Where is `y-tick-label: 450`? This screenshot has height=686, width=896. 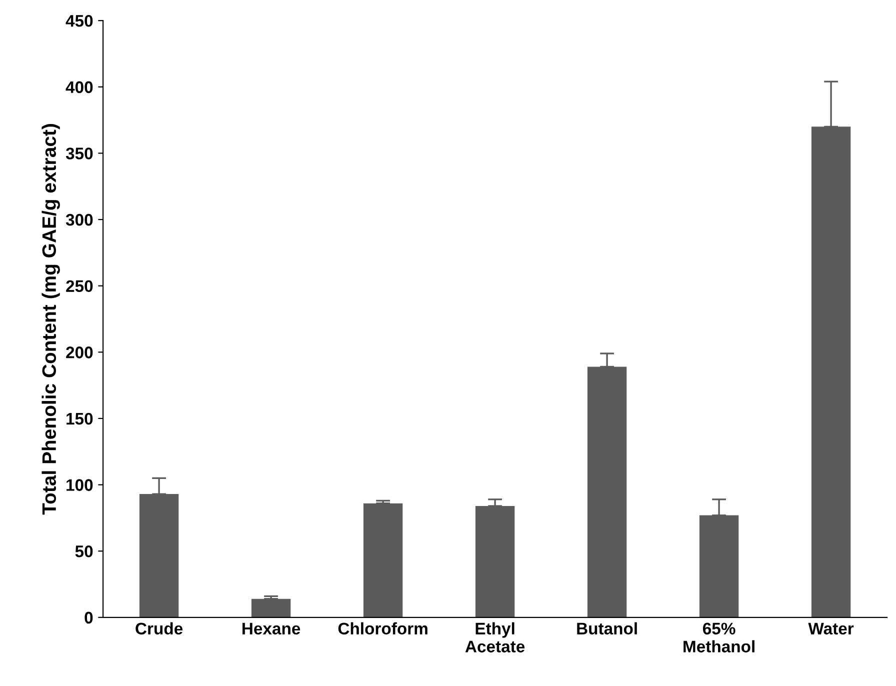
y-tick-label: 450 is located at coordinates (79, 20).